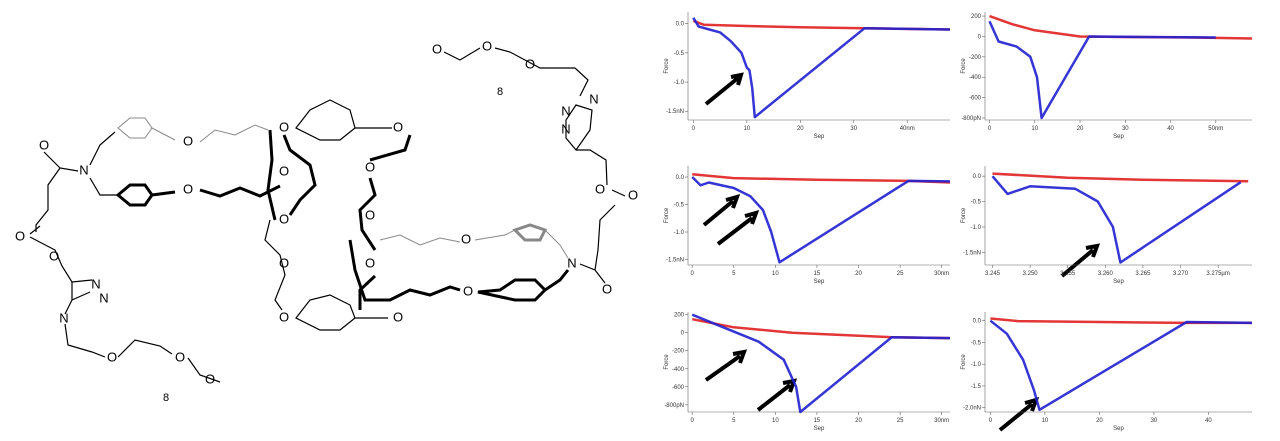 This screenshot has height=441, width=1280. What do you see at coordinates (980, 37) in the screenshot?
I see `y-tick-label: 0` at bounding box center [980, 37].